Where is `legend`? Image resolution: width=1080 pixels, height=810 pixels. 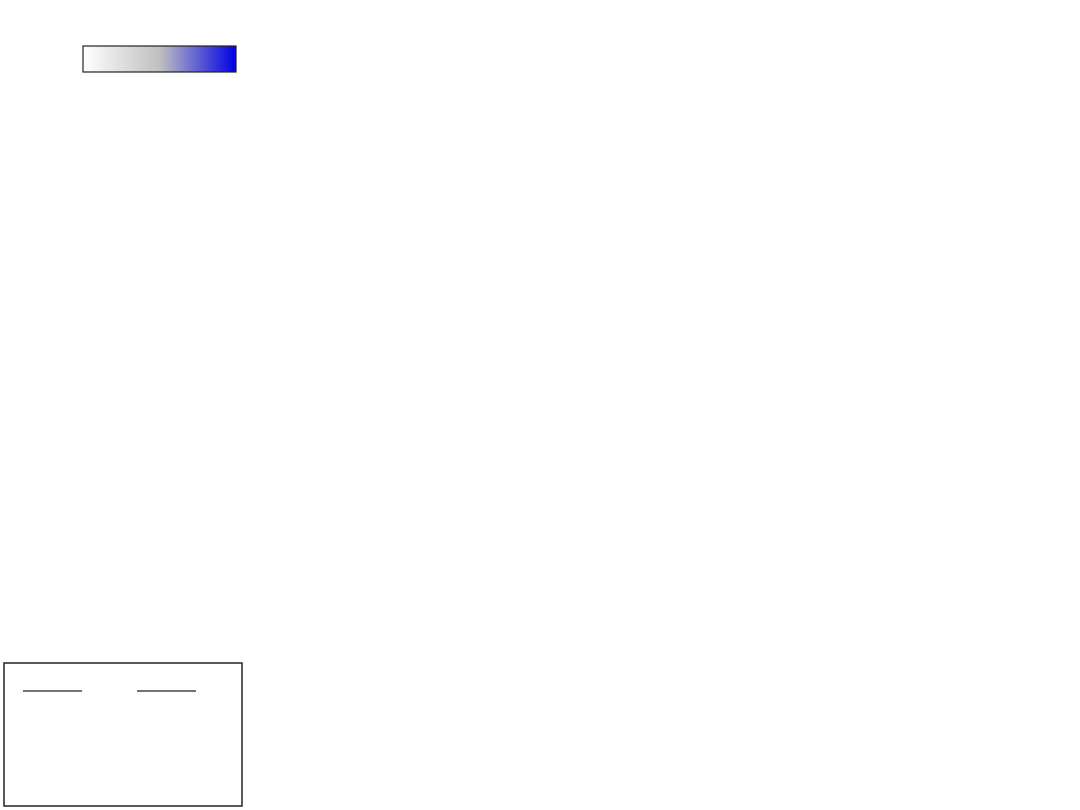
legend is located at coordinates (123, 734).